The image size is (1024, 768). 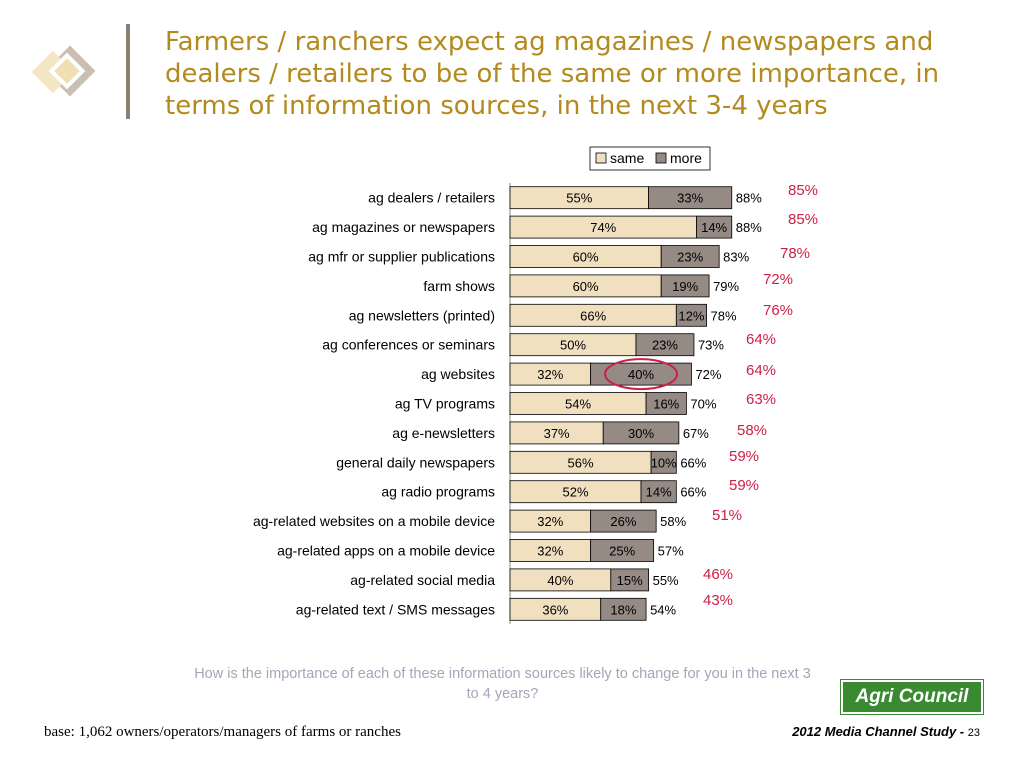 I want to click on category-label: ag e-newsletters, so click(x=443, y=433).